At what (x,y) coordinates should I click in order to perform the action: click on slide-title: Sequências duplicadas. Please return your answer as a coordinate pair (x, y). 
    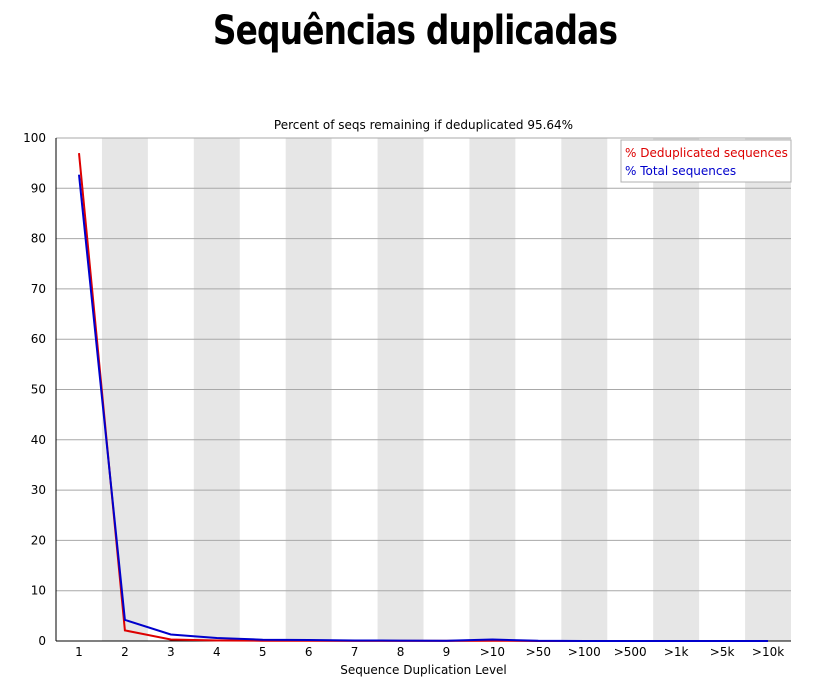
    Looking at the image, I should click on (415, 31).